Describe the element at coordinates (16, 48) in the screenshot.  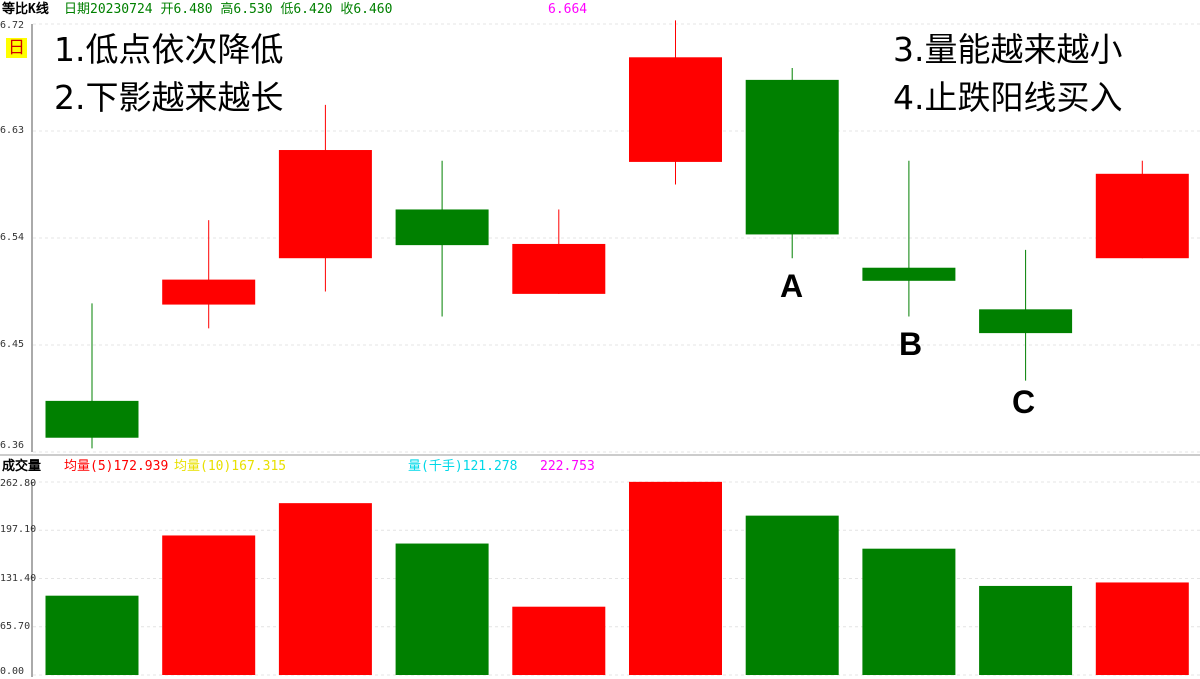
I see `period-badge: 日` at that location.